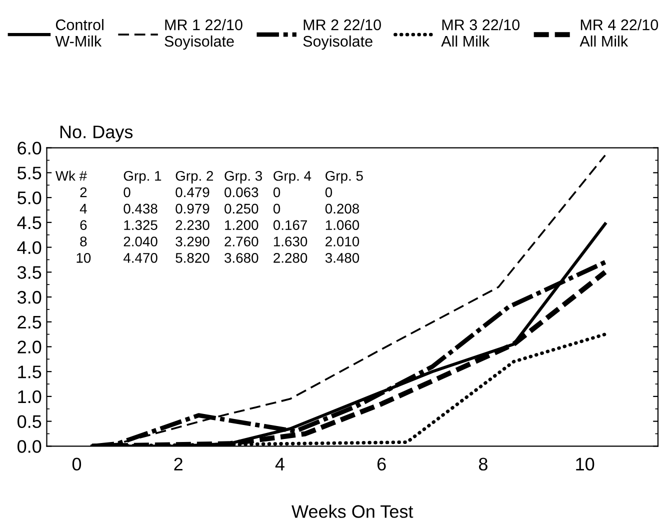 The image size is (668, 528). I want to click on text: 6 1.325 2.230 1.200 0.167 1.060, so click(220, 225).